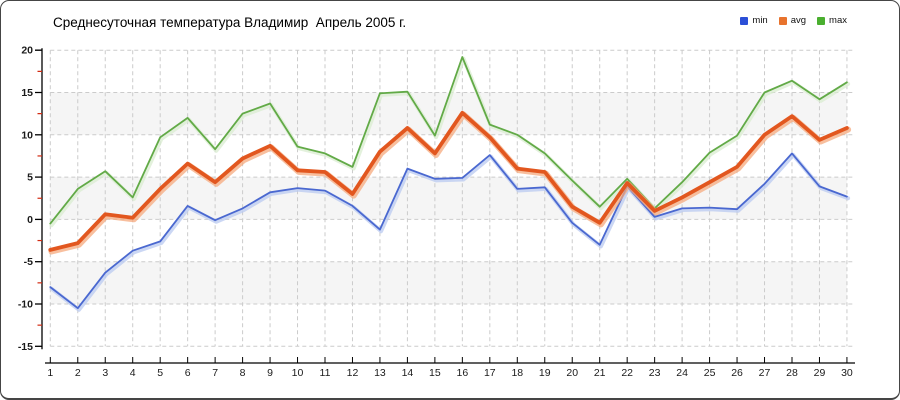  I want to click on legend-item-avg: avg, so click(792, 20).